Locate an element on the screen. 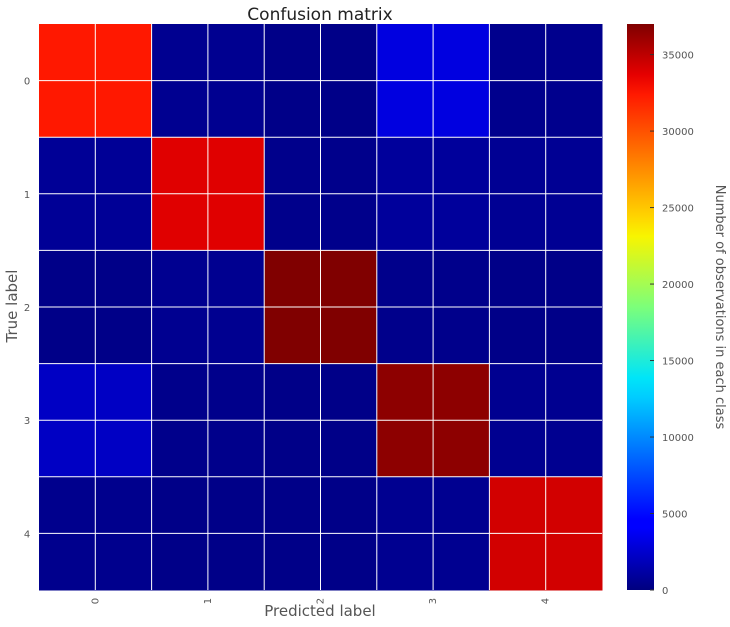 The width and height of the screenshot is (730, 627). y-tick-label: 2 is located at coordinates (27, 308).